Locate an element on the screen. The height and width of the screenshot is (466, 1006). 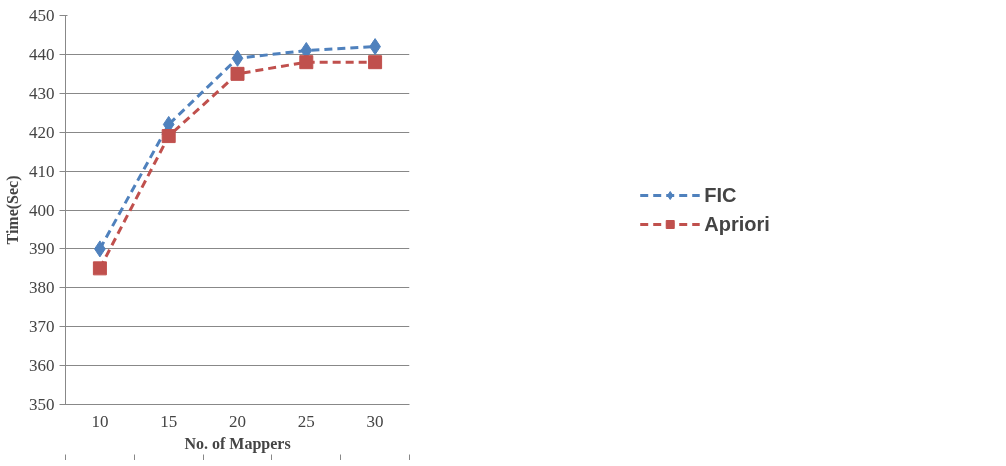
y-tick-label: 430 is located at coordinates (42, 93).